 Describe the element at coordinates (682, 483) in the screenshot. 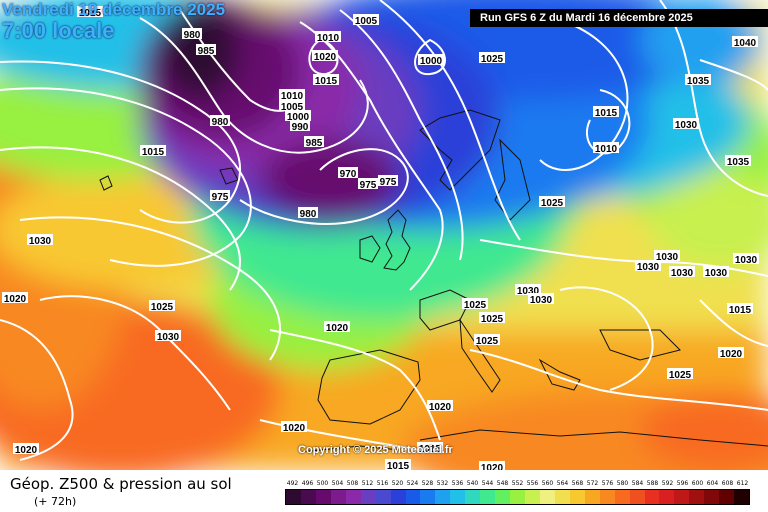

I see `legend-tick: 596` at that location.